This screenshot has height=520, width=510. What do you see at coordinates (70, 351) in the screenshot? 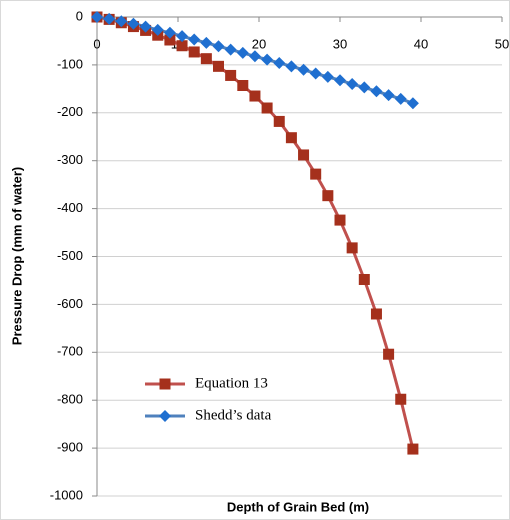
I see `y-tick-label: -700` at bounding box center [70, 351].